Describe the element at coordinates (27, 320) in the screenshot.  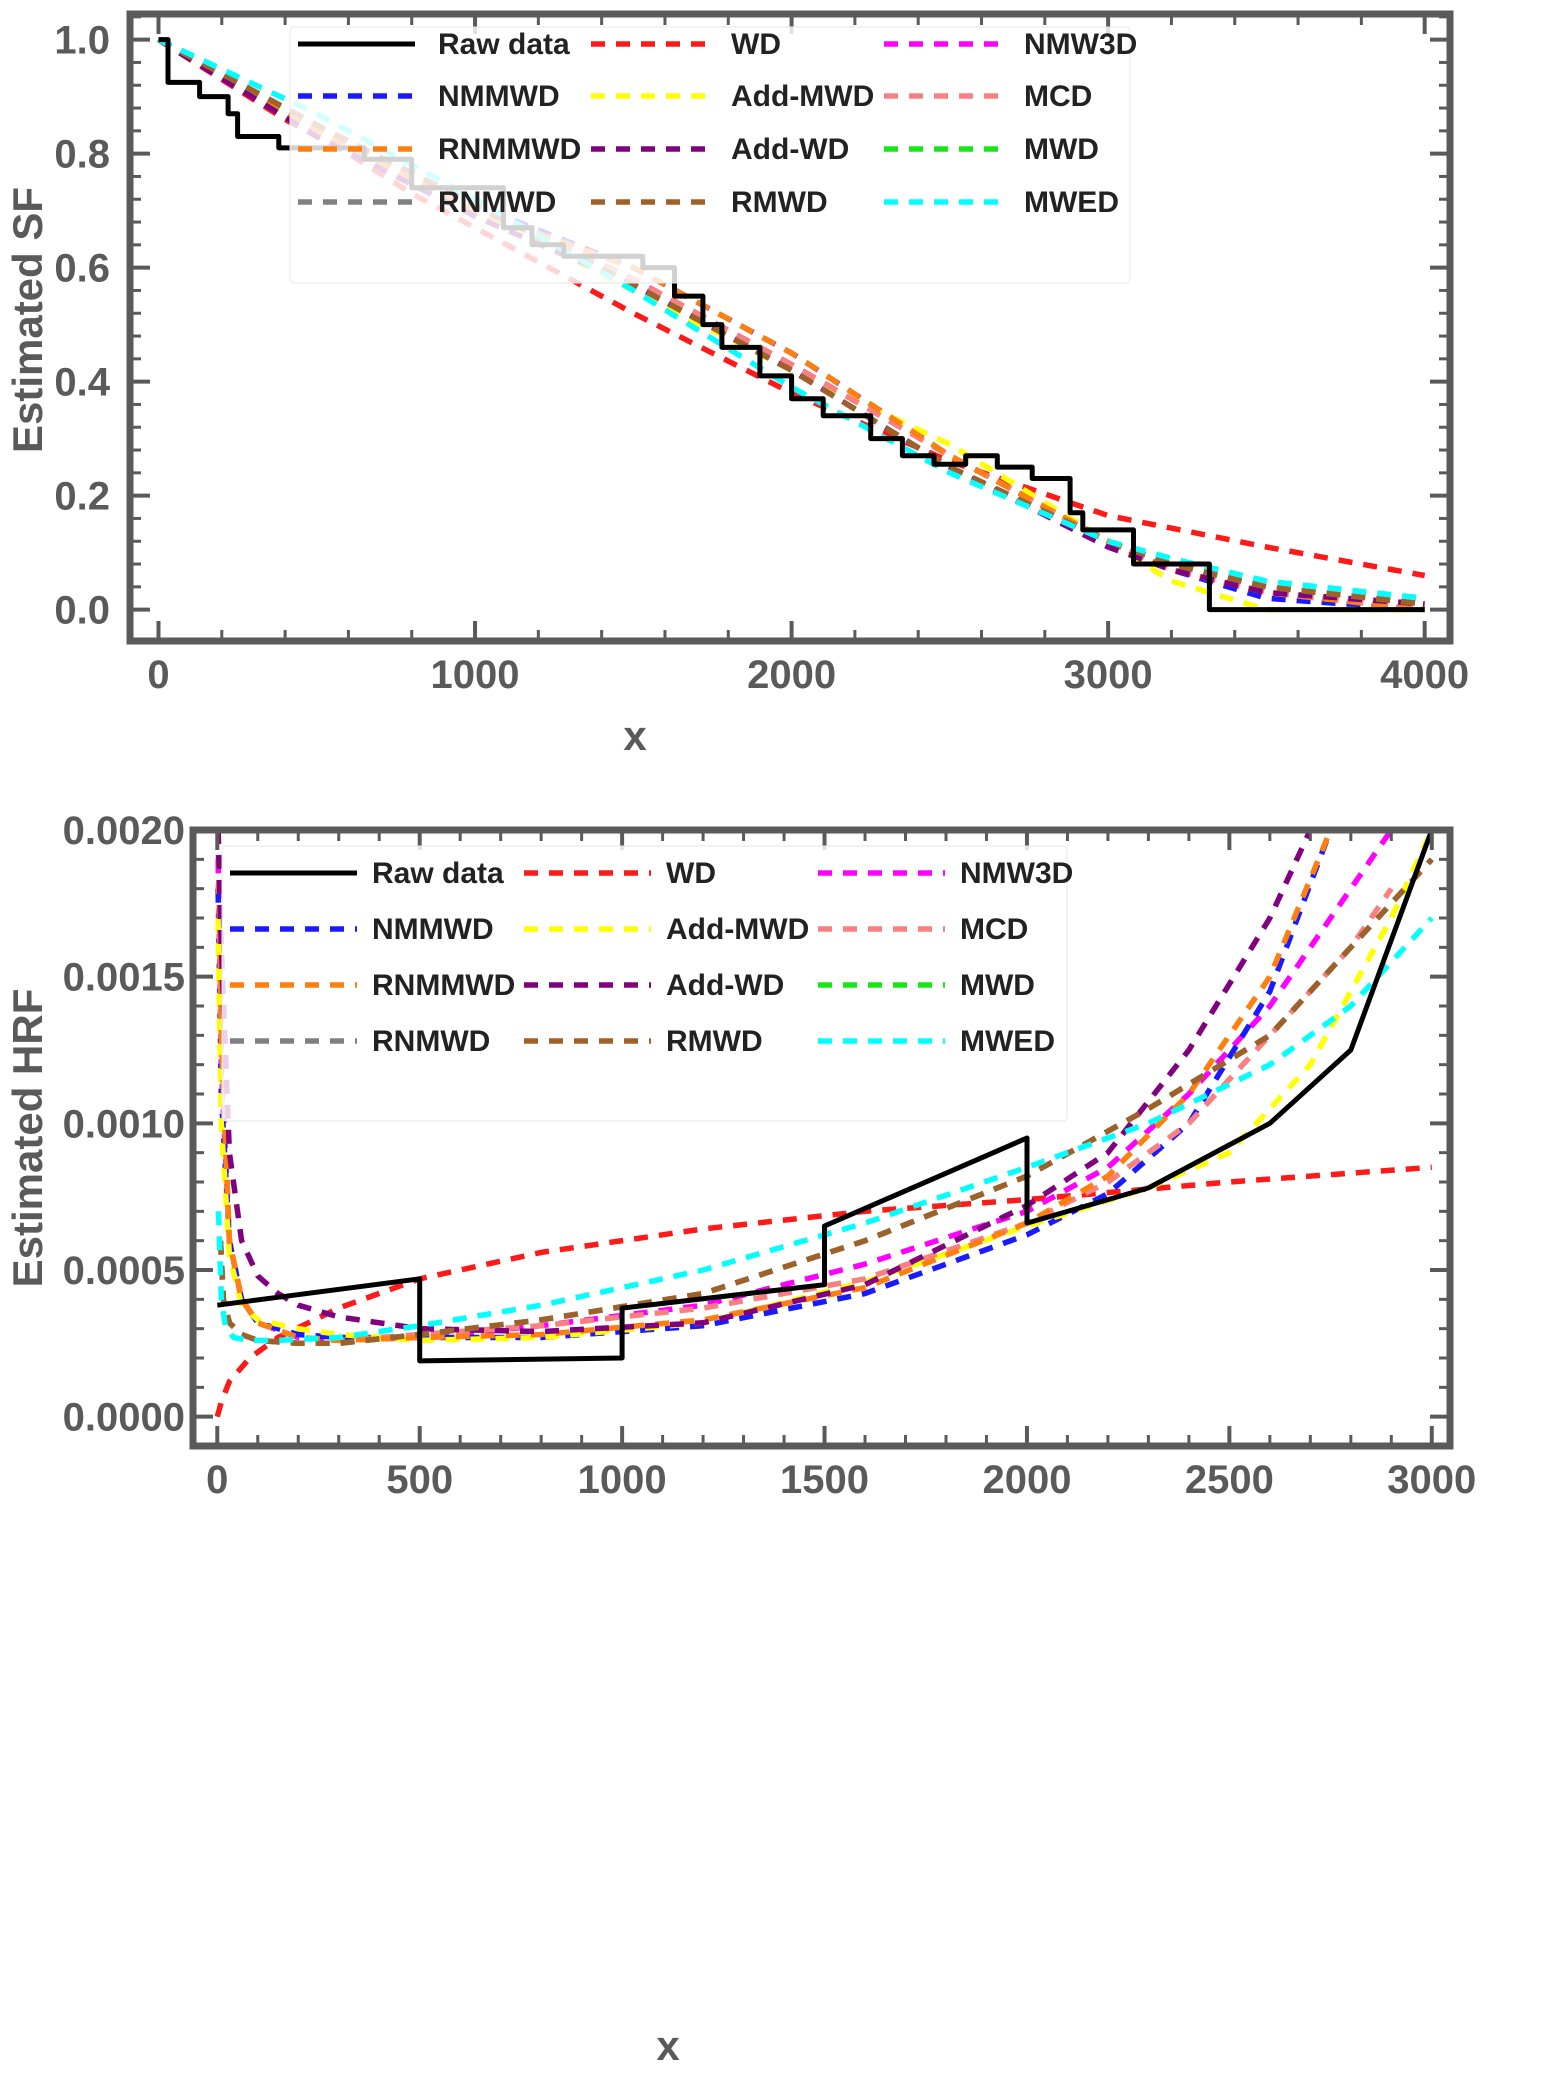
I see `y-axis-label: Estimated SF` at that location.